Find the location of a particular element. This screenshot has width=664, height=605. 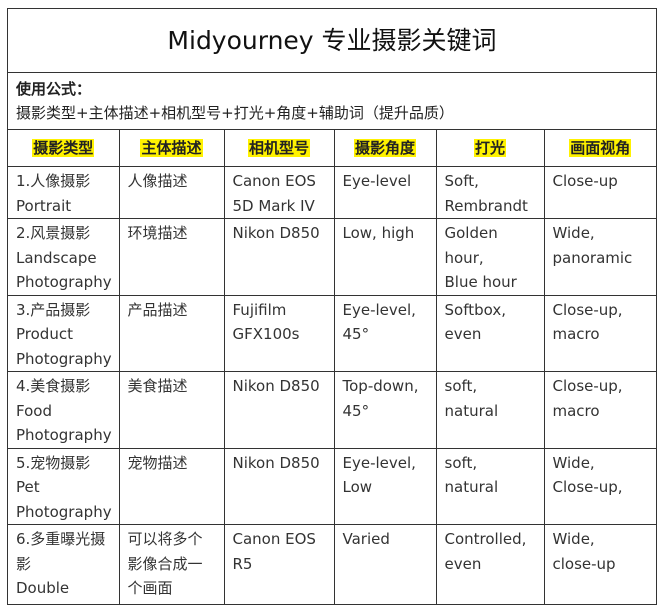

cell-line: Low is located at coordinates (357, 487).